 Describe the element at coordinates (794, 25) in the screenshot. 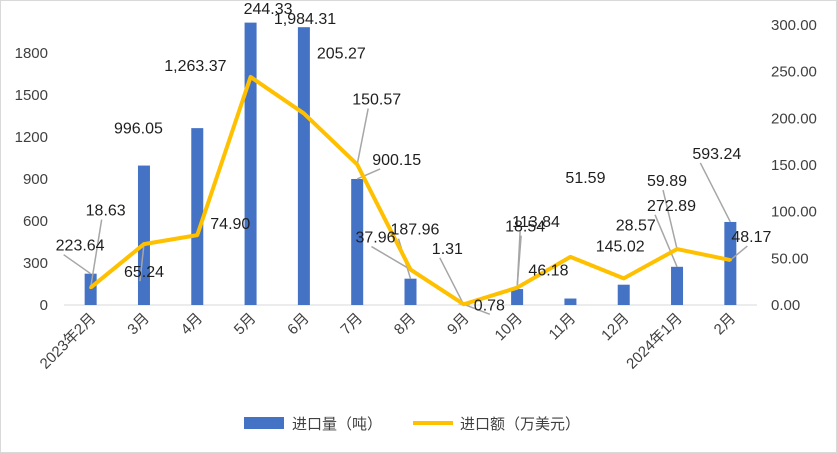

I see `right-axis-tick-label: 300.00` at that location.